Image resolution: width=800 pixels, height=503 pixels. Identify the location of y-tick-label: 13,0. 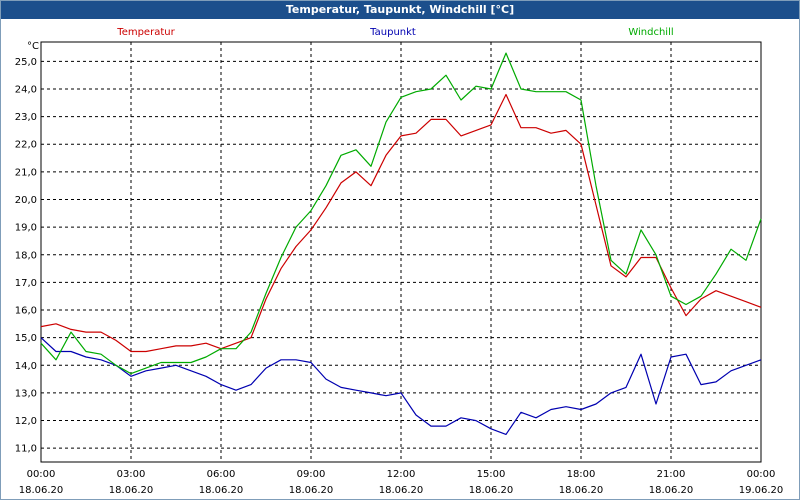
(26, 393).